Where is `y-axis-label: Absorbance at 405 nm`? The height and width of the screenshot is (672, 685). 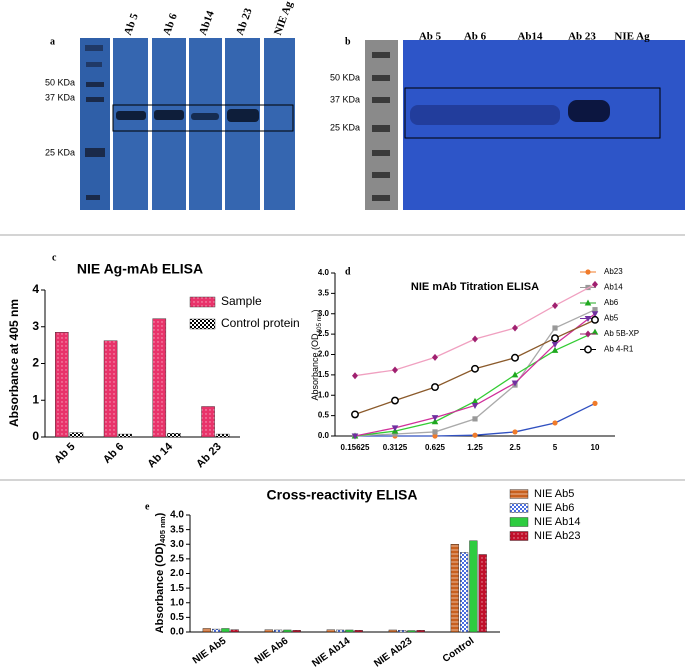
y-axis-label: Absorbance at 405 nm is located at coordinates (14, 363).